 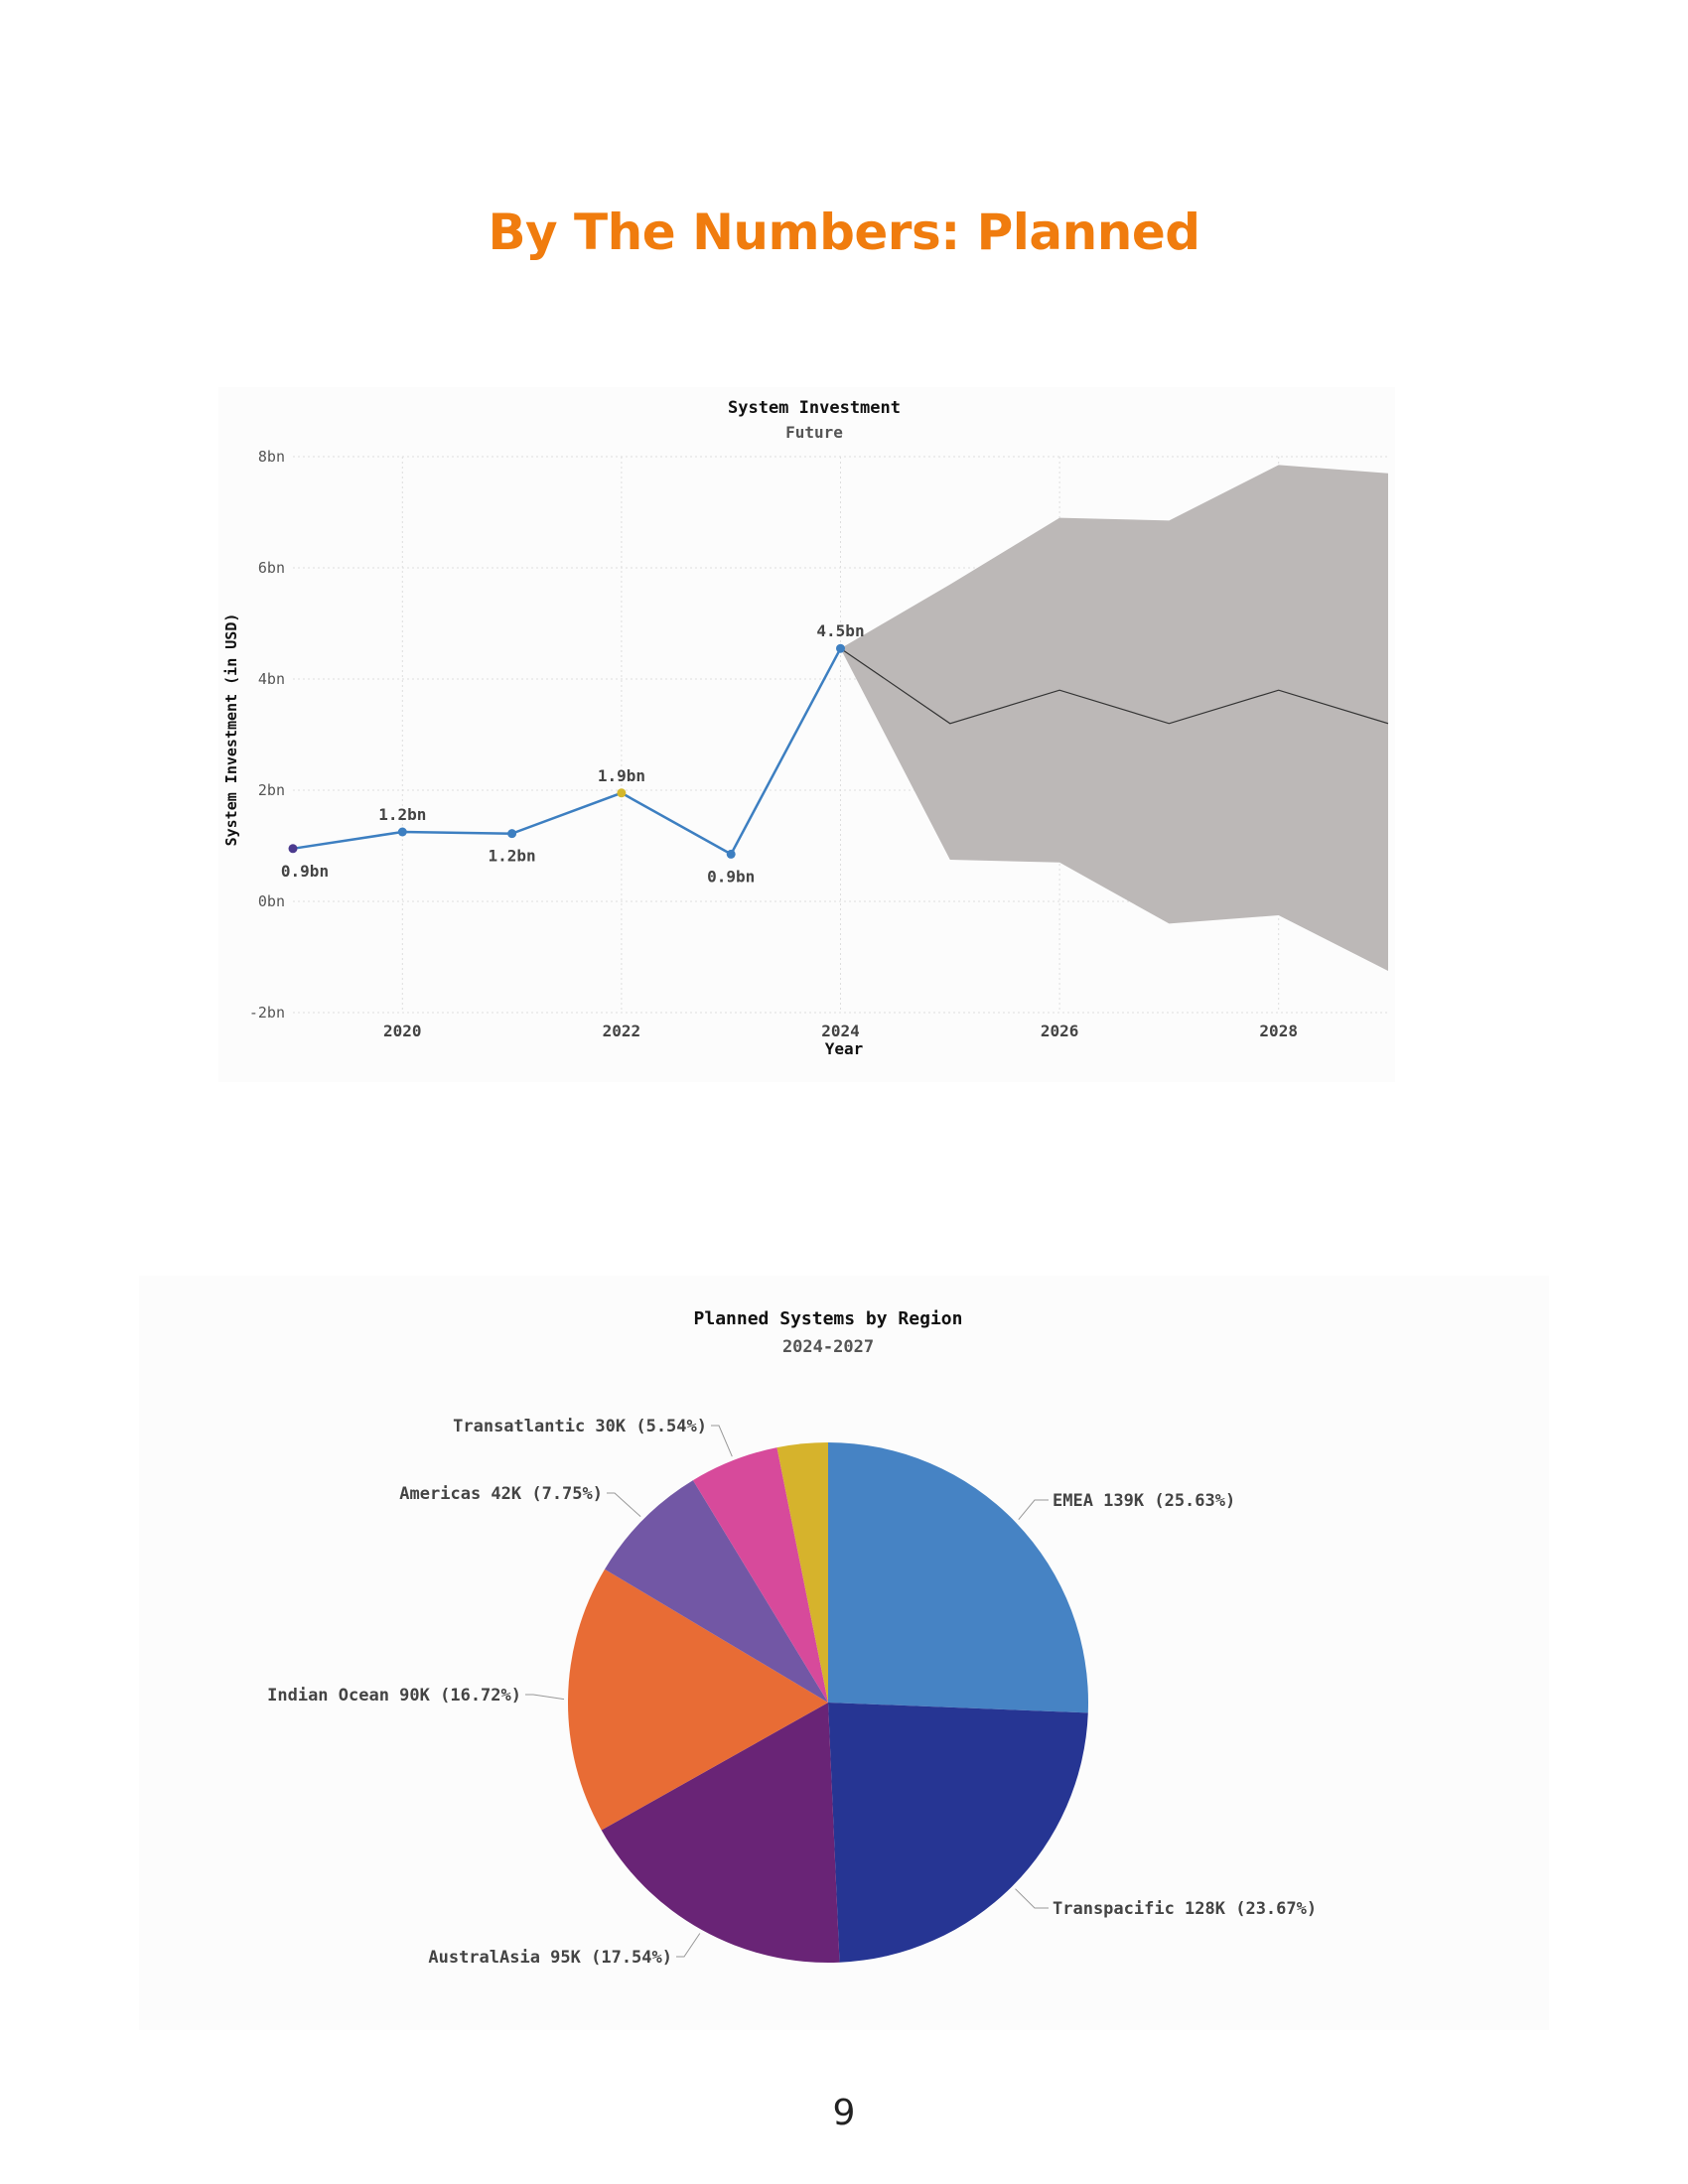 I want to click on forecast-confidence-band, so click(x=1114, y=718).